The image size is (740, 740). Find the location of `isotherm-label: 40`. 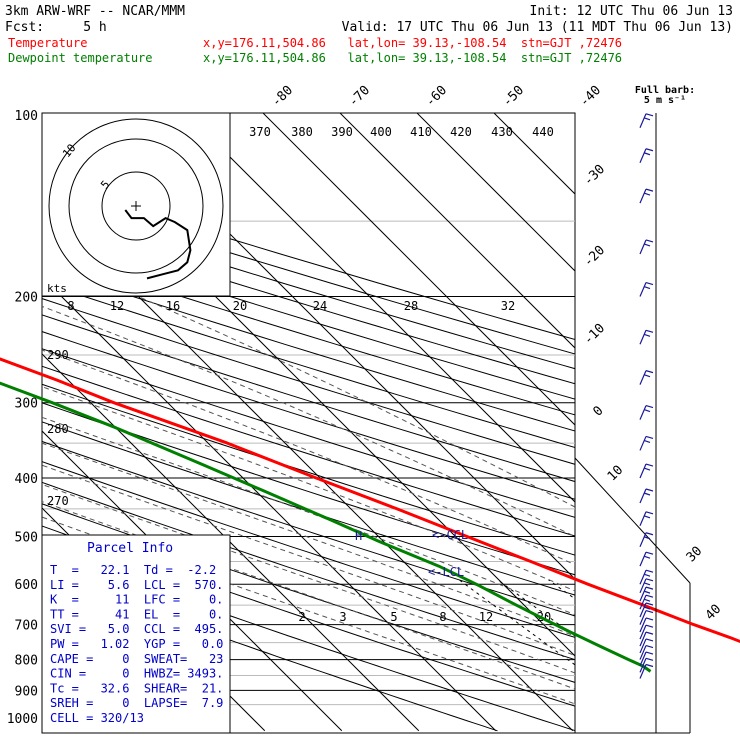

isotherm-label: 40 is located at coordinates (714, 613).